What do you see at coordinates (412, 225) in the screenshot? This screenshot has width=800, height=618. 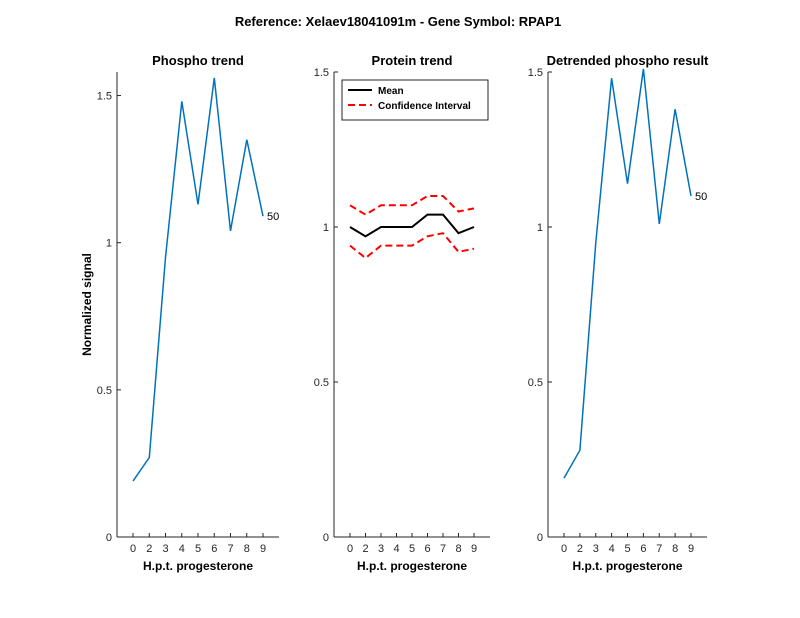 I see `series-line-mean` at bounding box center [412, 225].